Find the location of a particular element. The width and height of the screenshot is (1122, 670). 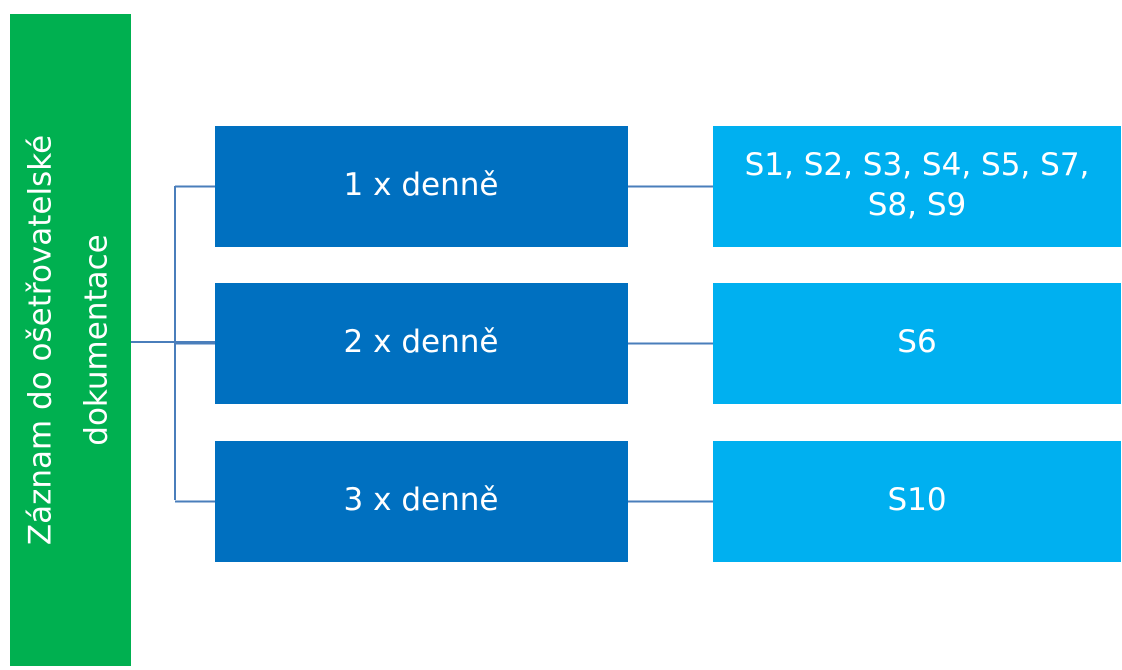

item-label: S10 is located at coordinates (916, 500).